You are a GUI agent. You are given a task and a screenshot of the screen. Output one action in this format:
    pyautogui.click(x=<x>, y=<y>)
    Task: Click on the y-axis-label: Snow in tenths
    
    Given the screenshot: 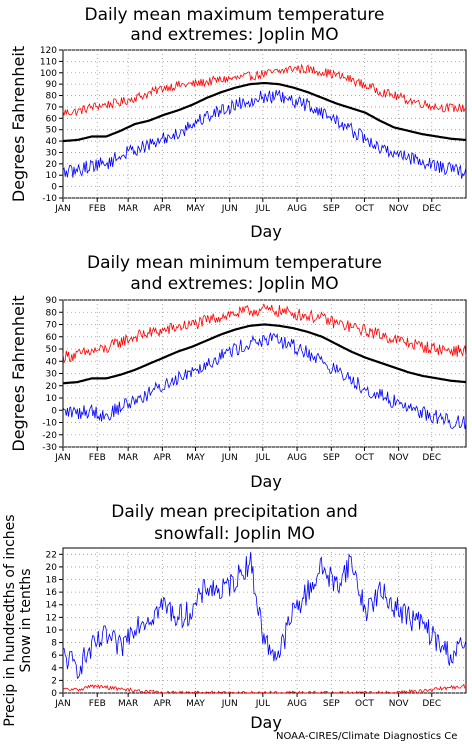 What is the action you would take?
    pyautogui.click(x=26, y=620)
    